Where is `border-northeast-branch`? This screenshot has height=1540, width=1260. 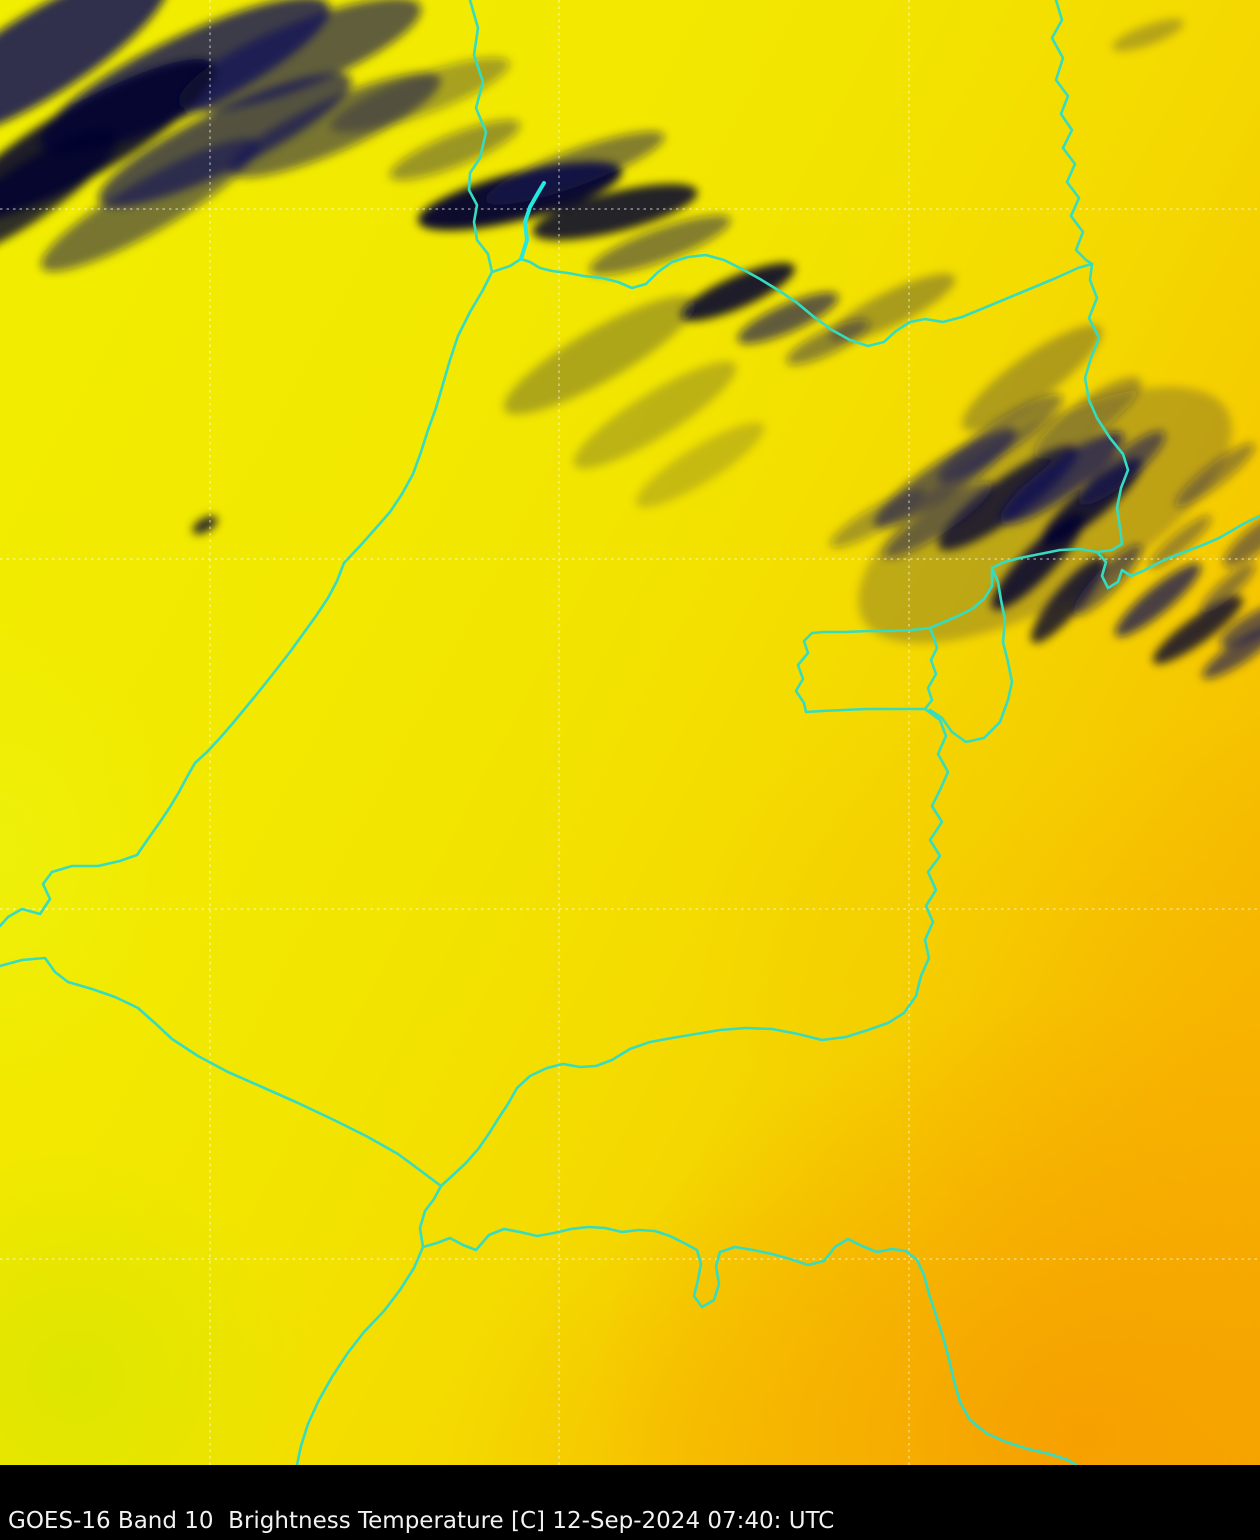 border-northeast-branch is located at coordinates (1177, 552).